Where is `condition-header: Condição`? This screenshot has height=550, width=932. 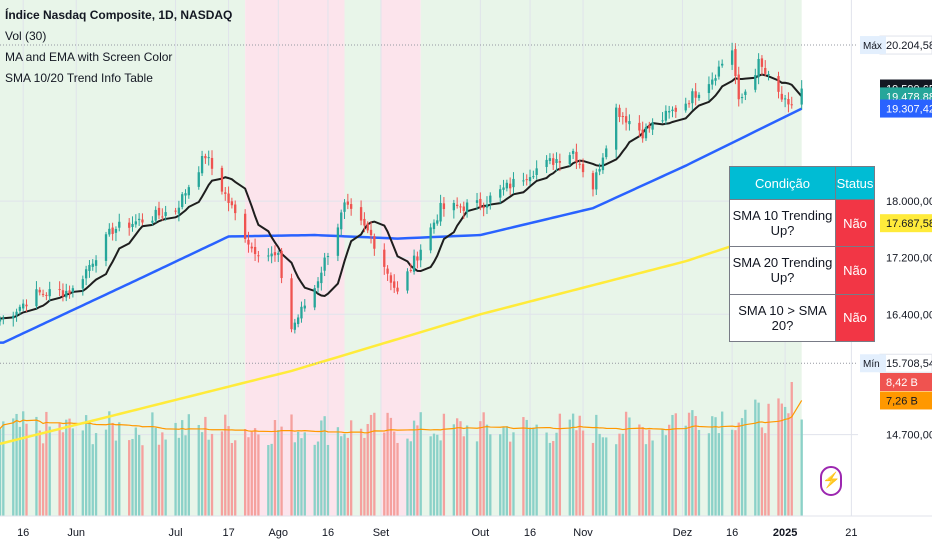 condition-header: Condição is located at coordinates (782, 183).